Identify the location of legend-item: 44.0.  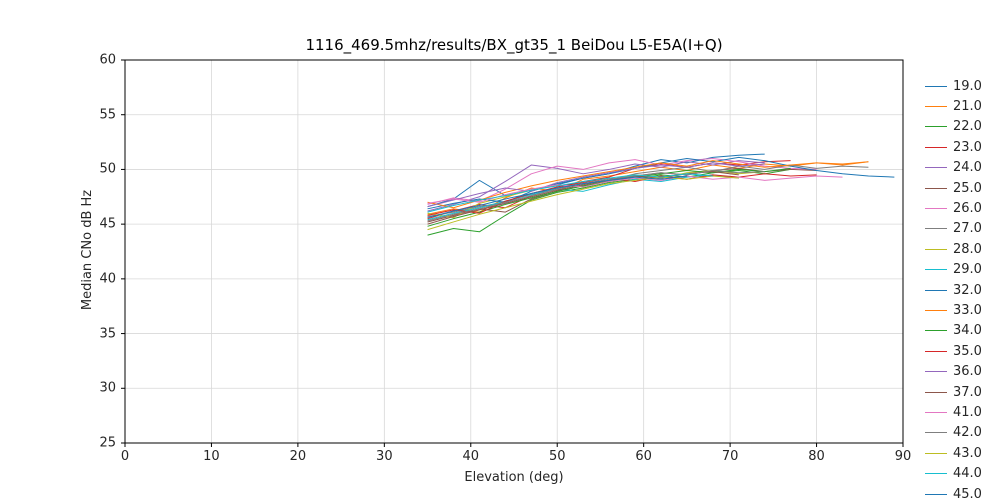
(953, 474).